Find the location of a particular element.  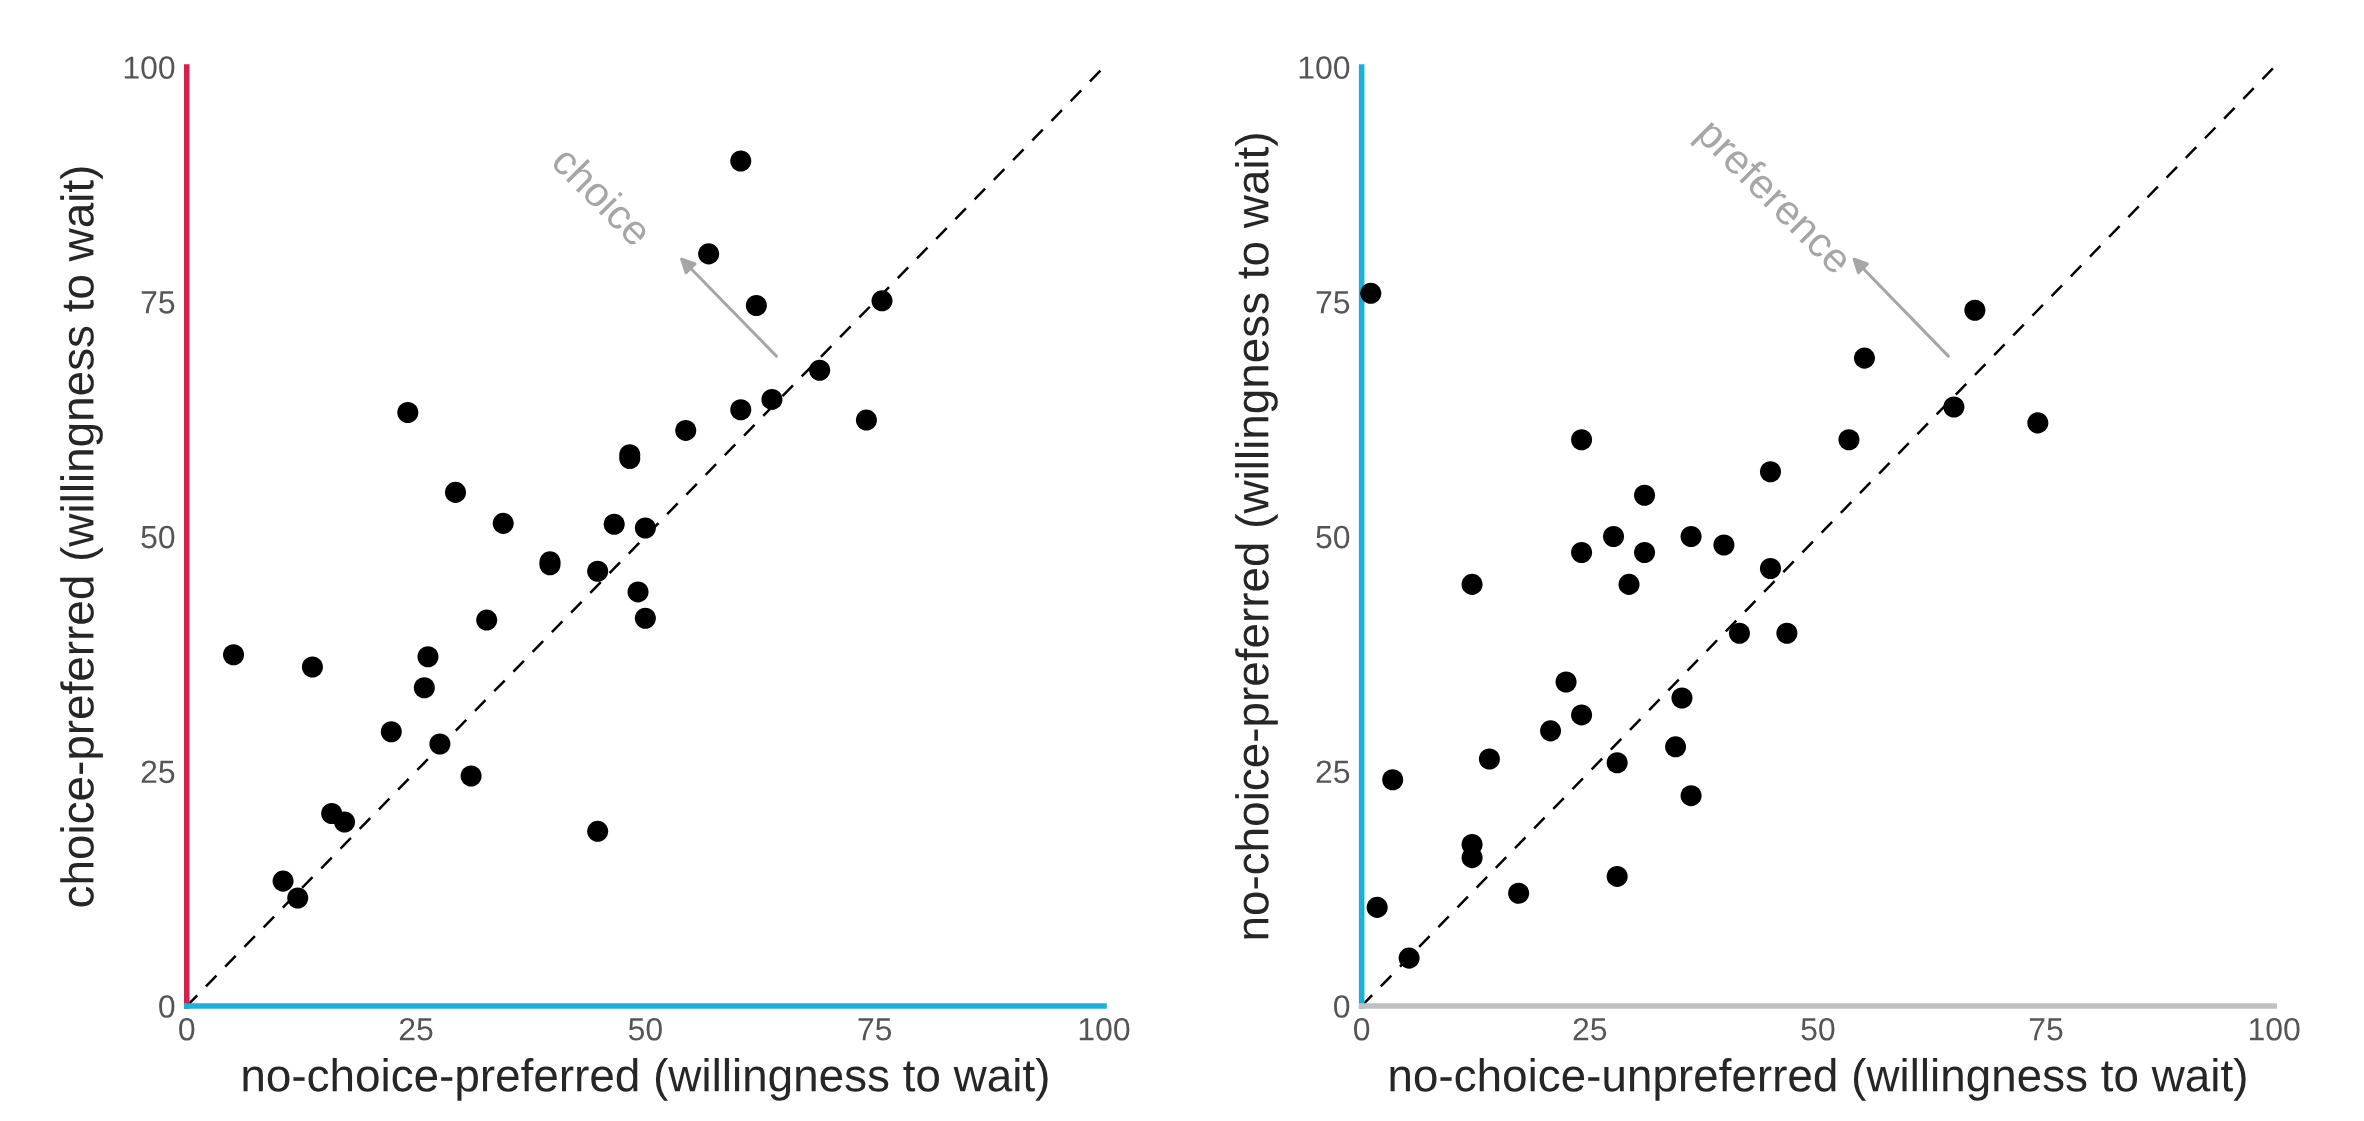

y-axis-title: choice-preferred (willingness to wait) is located at coordinates (81, 537).